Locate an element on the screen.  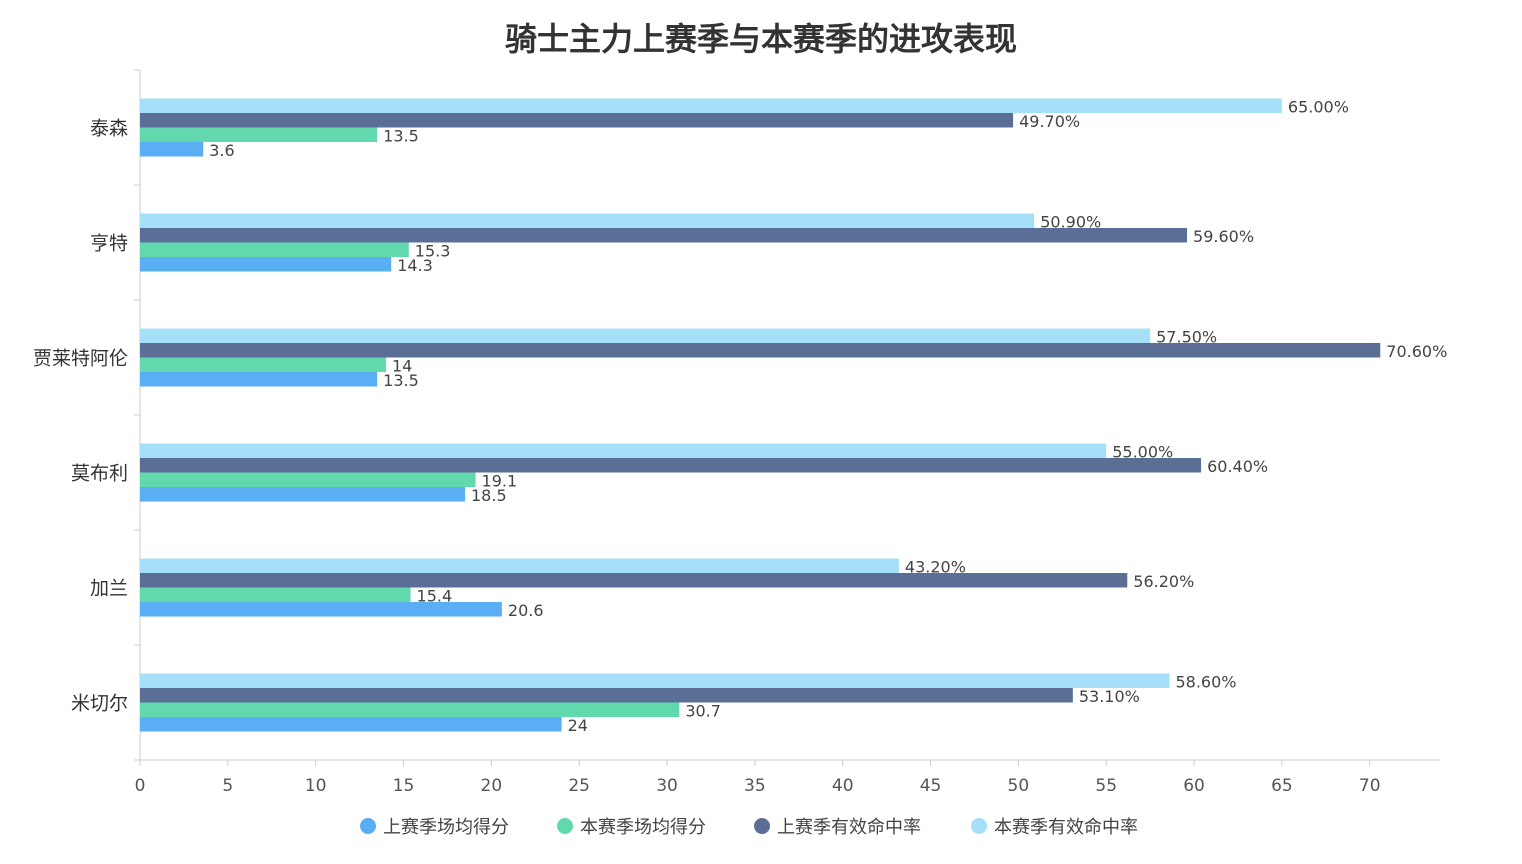
data-label: 30.7 is located at coordinates (703, 711).